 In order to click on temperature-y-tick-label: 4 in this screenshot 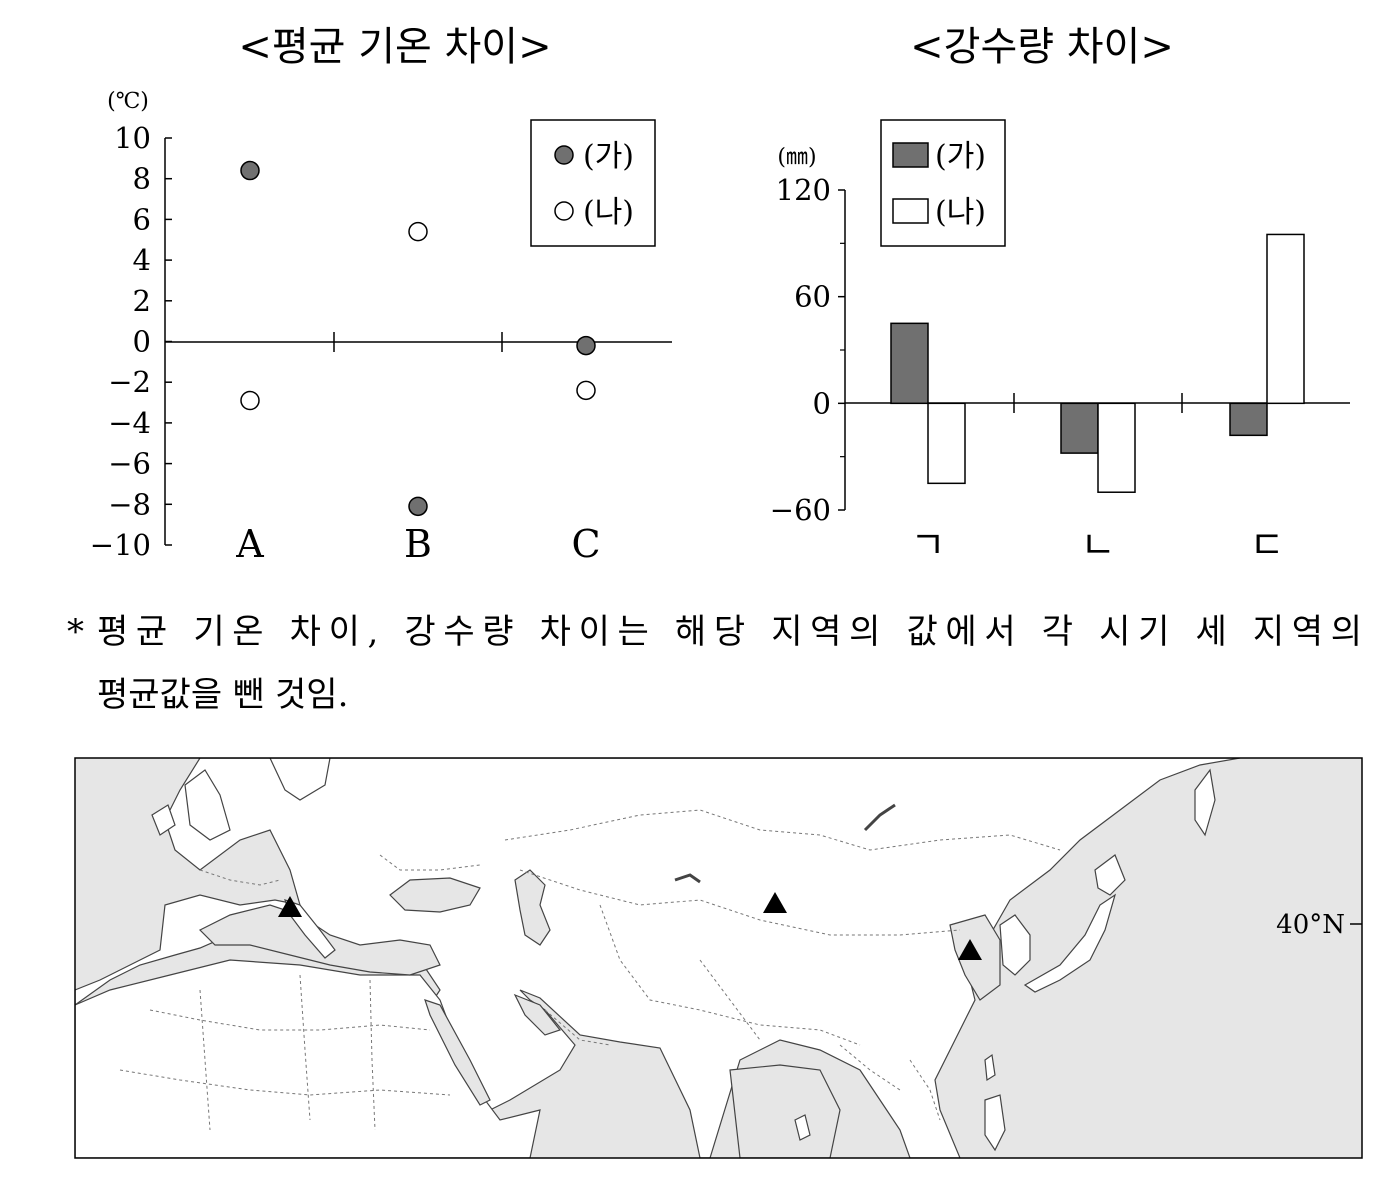, I will do `click(142, 260)`.